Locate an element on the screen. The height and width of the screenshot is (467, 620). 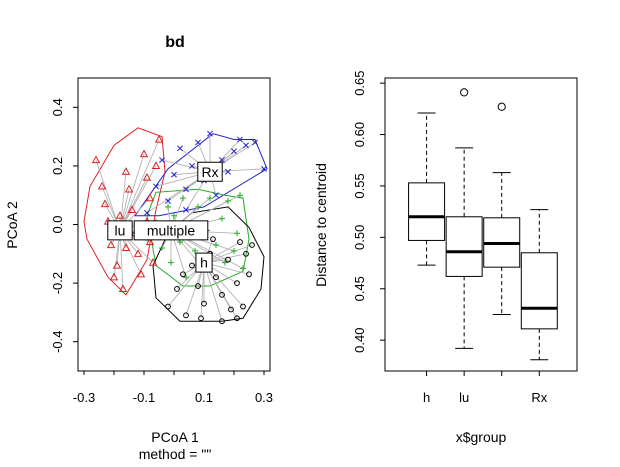
x-tick-label: 0.1 is located at coordinates (204, 397).